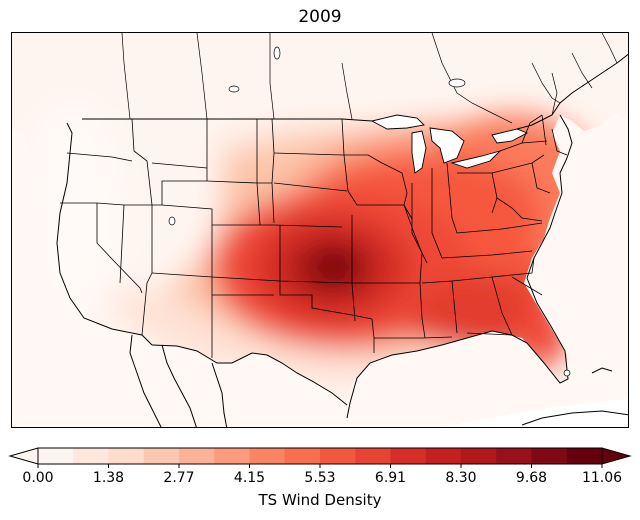 This screenshot has width=640, height=520. Describe the element at coordinates (320, 17) in the screenshot. I see `map-title: 2009` at that location.